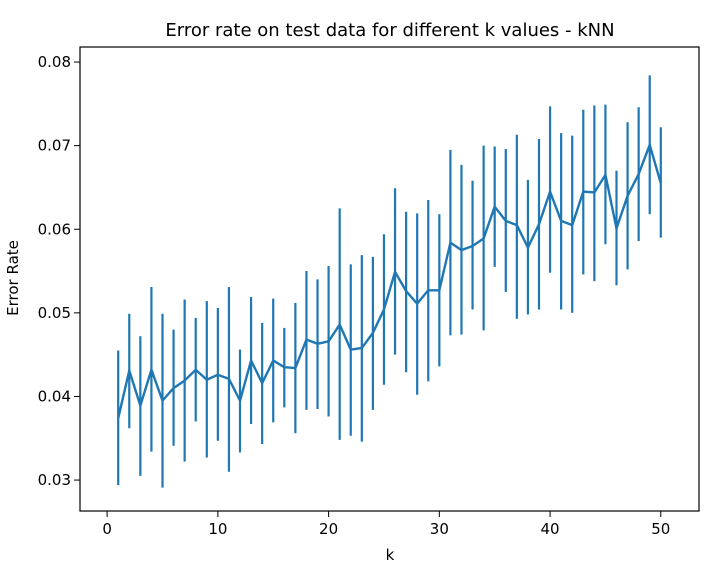 The image size is (704, 570). What do you see at coordinates (54, 396) in the screenshot?
I see `y-tick-label: 0.04` at bounding box center [54, 396].